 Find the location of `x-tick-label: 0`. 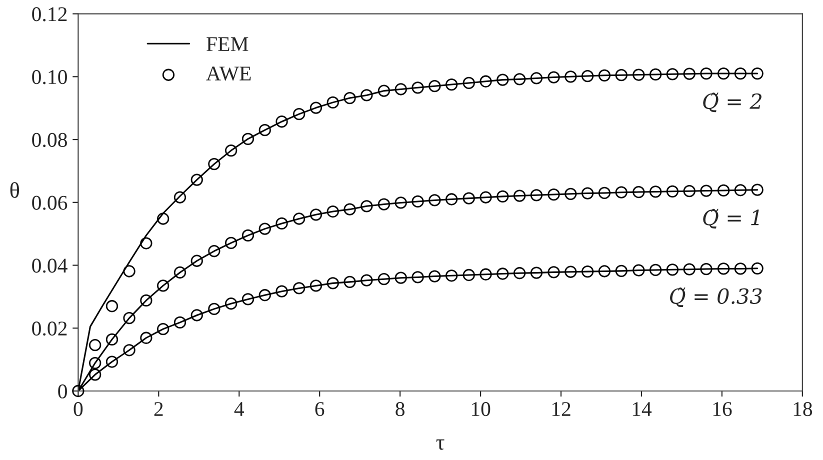

x-tick-label: 0 is located at coordinates (78, 409).